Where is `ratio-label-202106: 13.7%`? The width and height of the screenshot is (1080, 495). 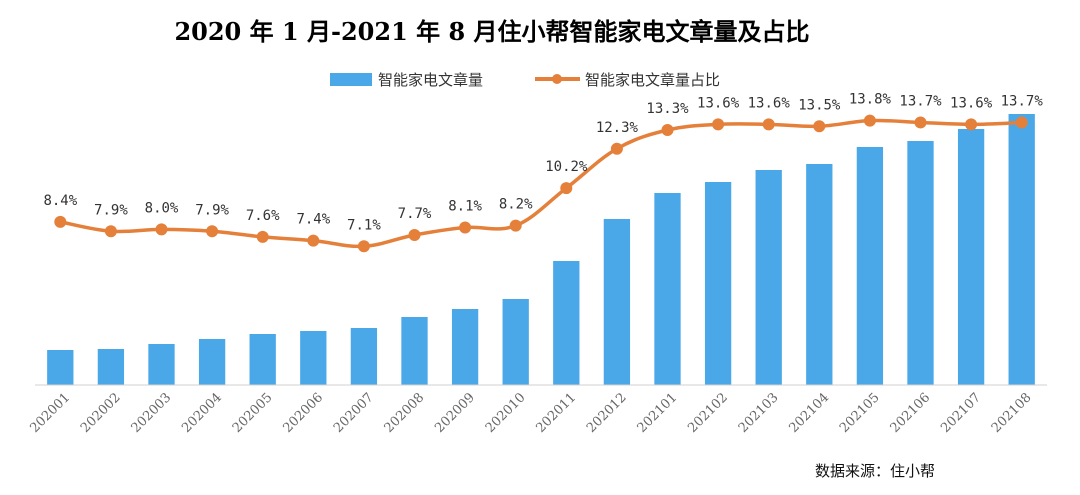
ratio-label-202106: 13.7% is located at coordinates (920, 102).